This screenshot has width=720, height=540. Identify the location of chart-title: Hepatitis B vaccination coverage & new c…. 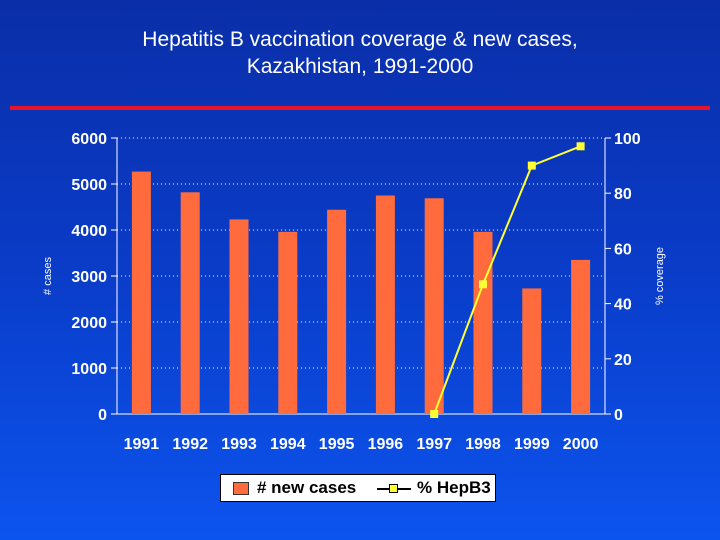
(360, 53).